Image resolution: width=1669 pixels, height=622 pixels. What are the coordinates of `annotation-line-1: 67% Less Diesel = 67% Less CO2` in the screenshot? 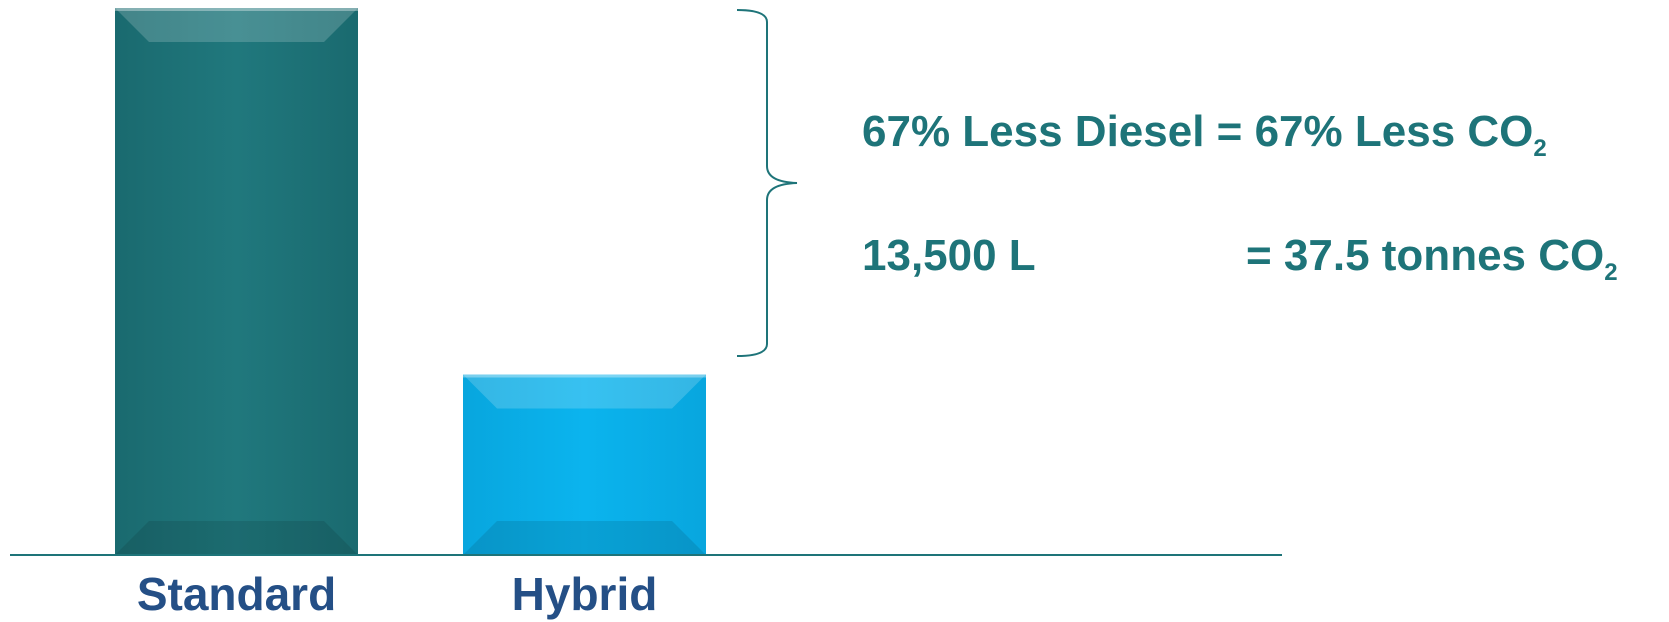 It's located at (1204, 134).